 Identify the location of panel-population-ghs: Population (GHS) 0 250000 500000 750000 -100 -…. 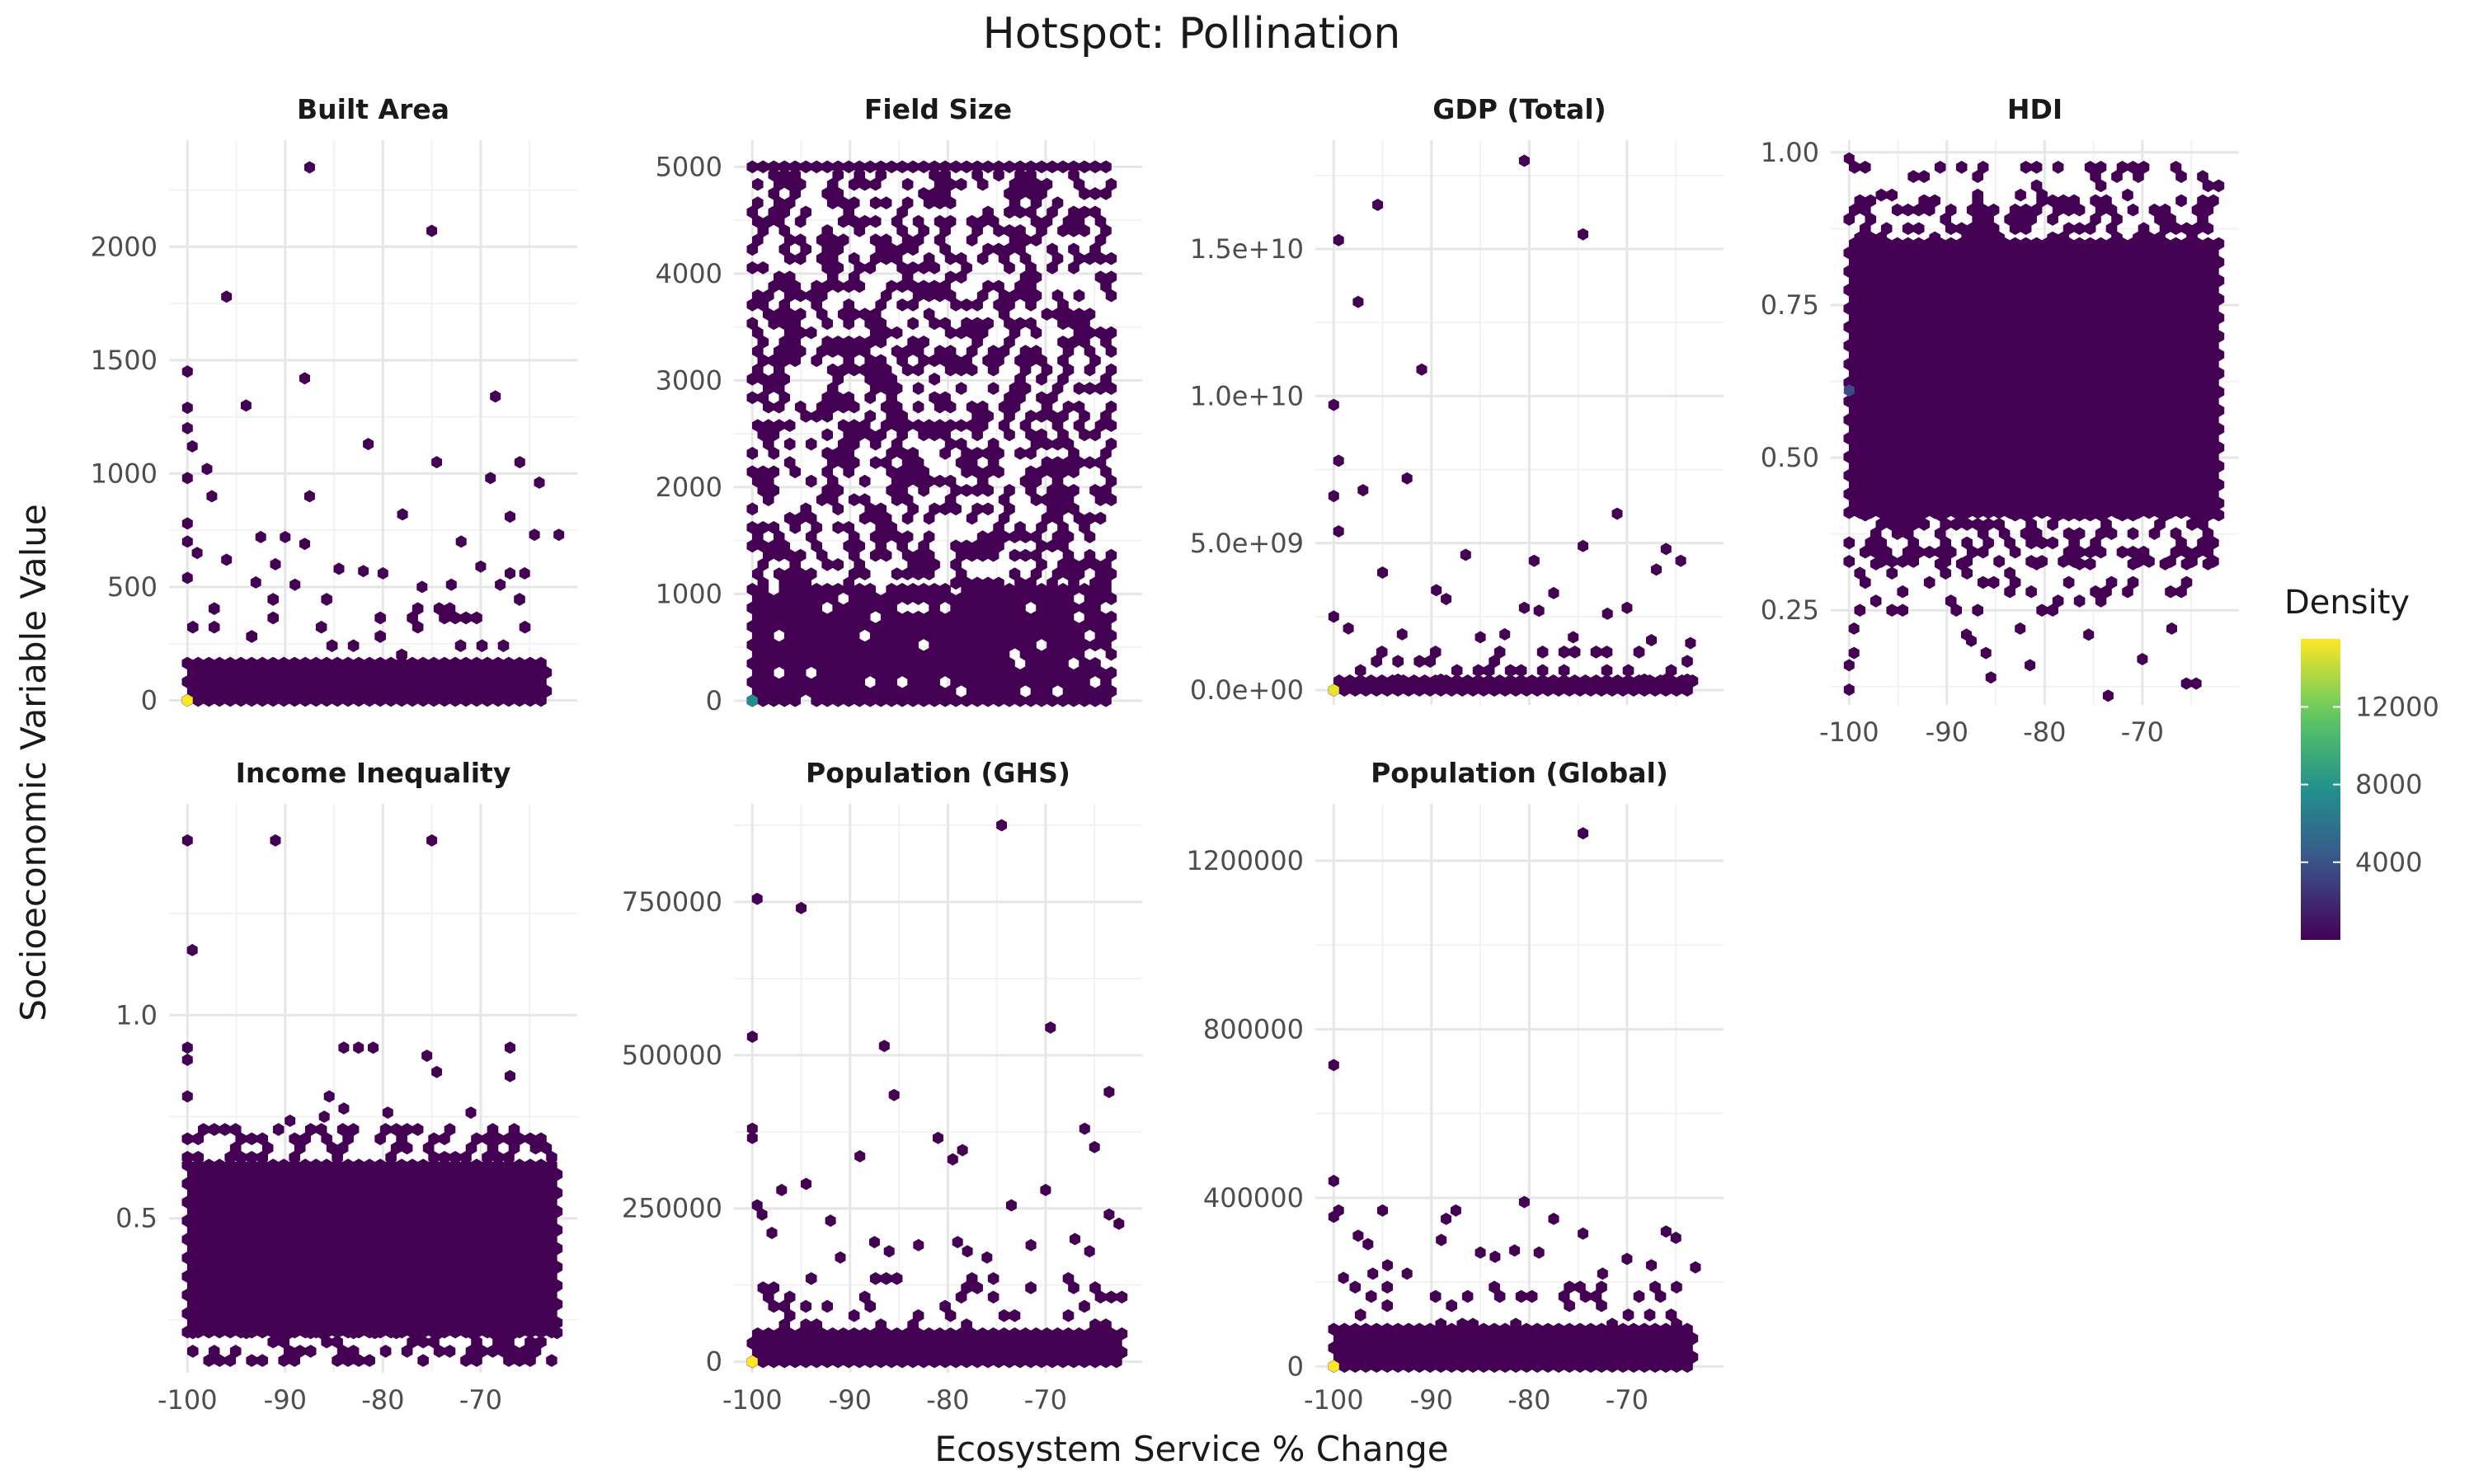
(882, 1086).